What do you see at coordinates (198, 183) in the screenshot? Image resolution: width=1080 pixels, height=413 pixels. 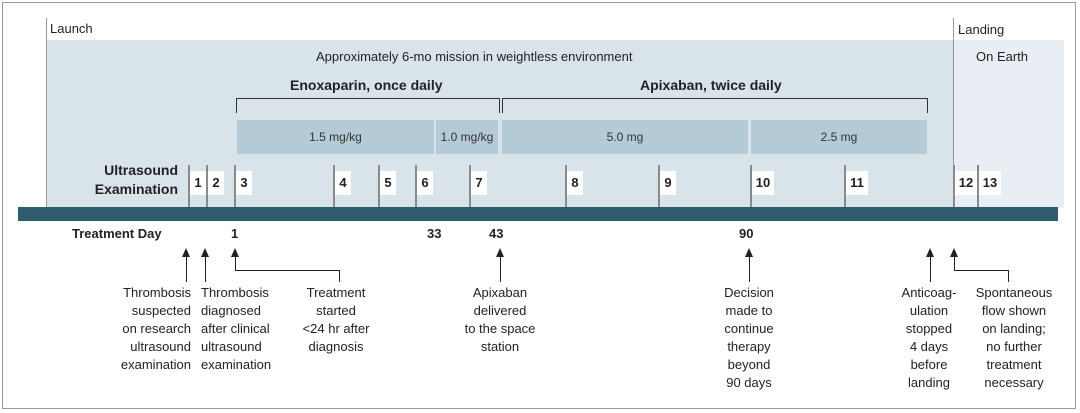 I see `exam-1: 1` at bounding box center [198, 183].